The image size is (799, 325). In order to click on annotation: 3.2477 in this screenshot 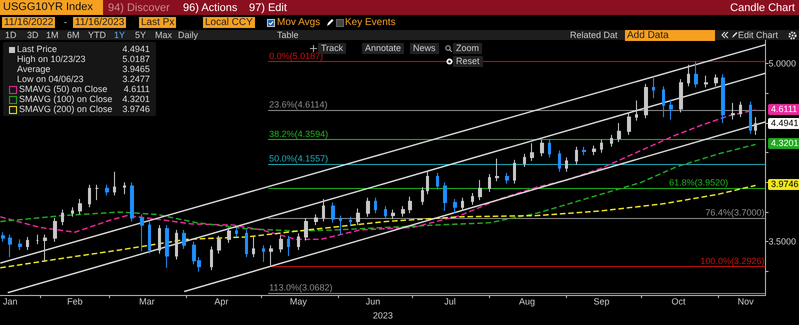, I will do `click(136, 79)`.